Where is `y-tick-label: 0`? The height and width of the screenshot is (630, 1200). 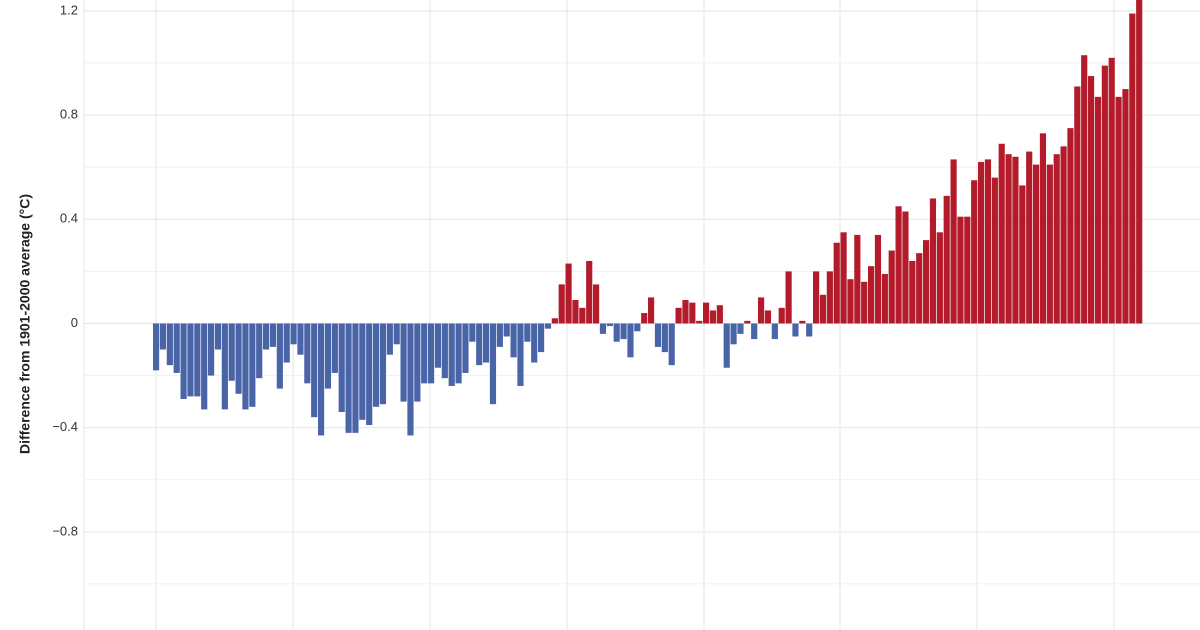
y-tick-label: 0 is located at coordinates (74, 322).